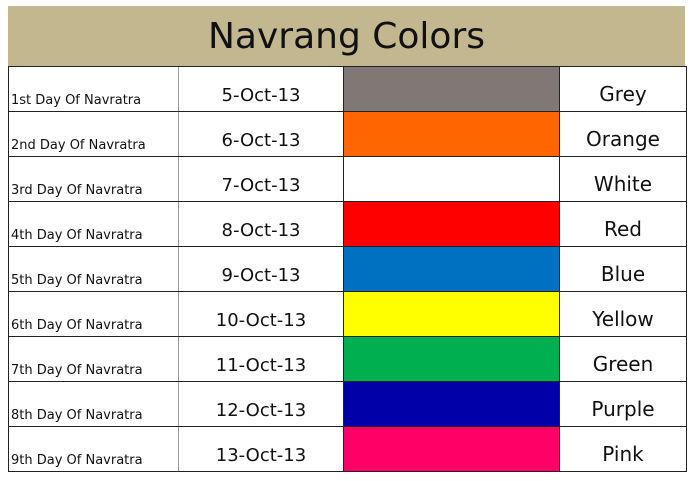 This screenshot has height=481, width=692. What do you see at coordinates (623, 364) in the screenshot?
I see `color-name-cell: Green` at bounding box center [623, 364].